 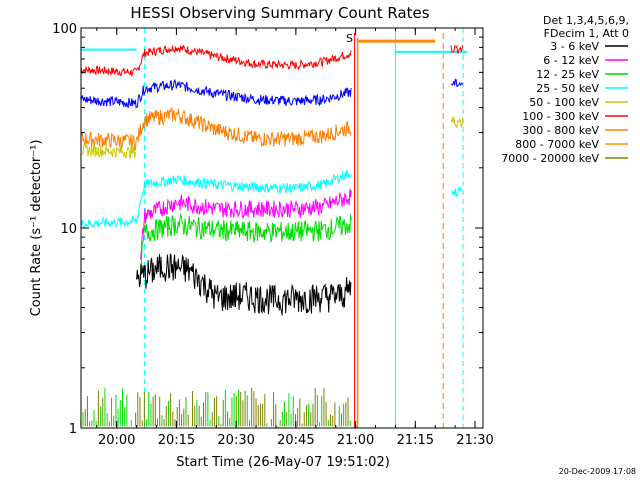 I want to click on legend-entry-label: 800 - 7000 keV, so click(x=557, y=144).